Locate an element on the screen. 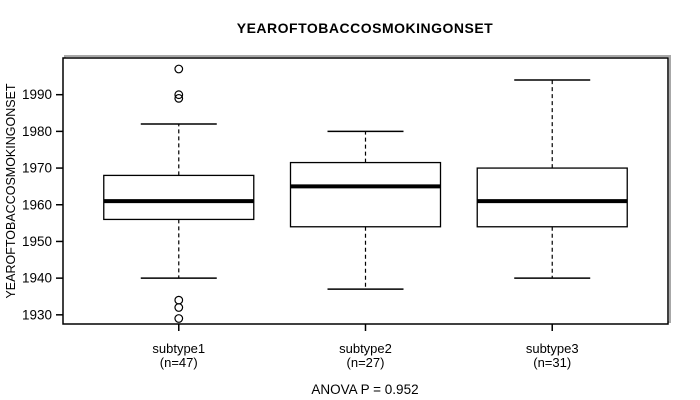  anova-annotation: ANOVA P = 0.952 is located at coordinates (364, 389).